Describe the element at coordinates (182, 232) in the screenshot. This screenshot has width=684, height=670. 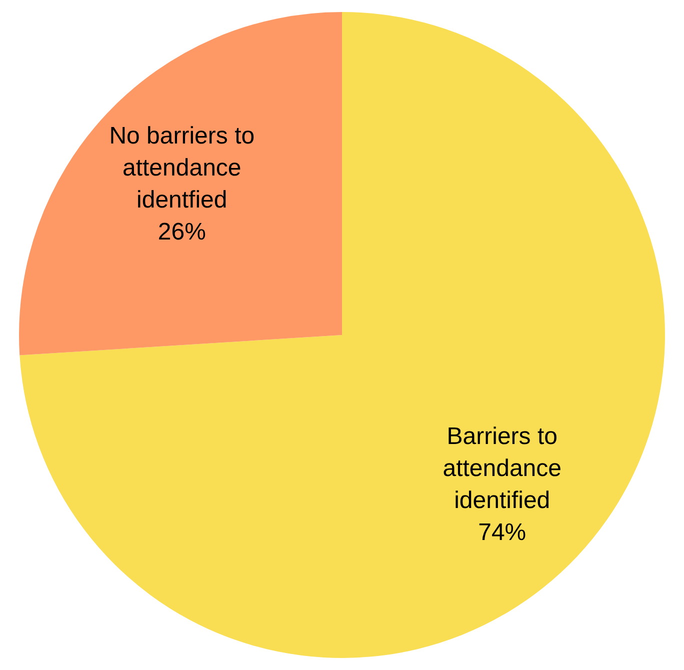
I see `data-label: 26%` at that location.